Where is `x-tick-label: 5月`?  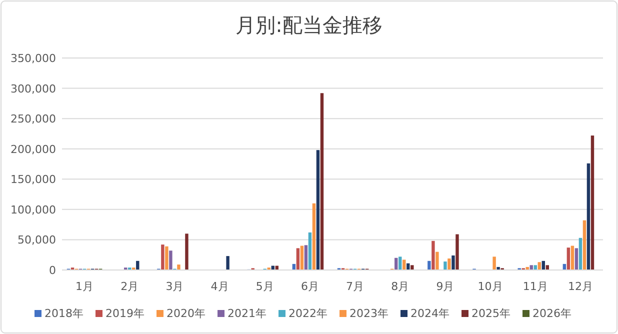
x-tick-label: 5月 is located at coordinates (265, 286).